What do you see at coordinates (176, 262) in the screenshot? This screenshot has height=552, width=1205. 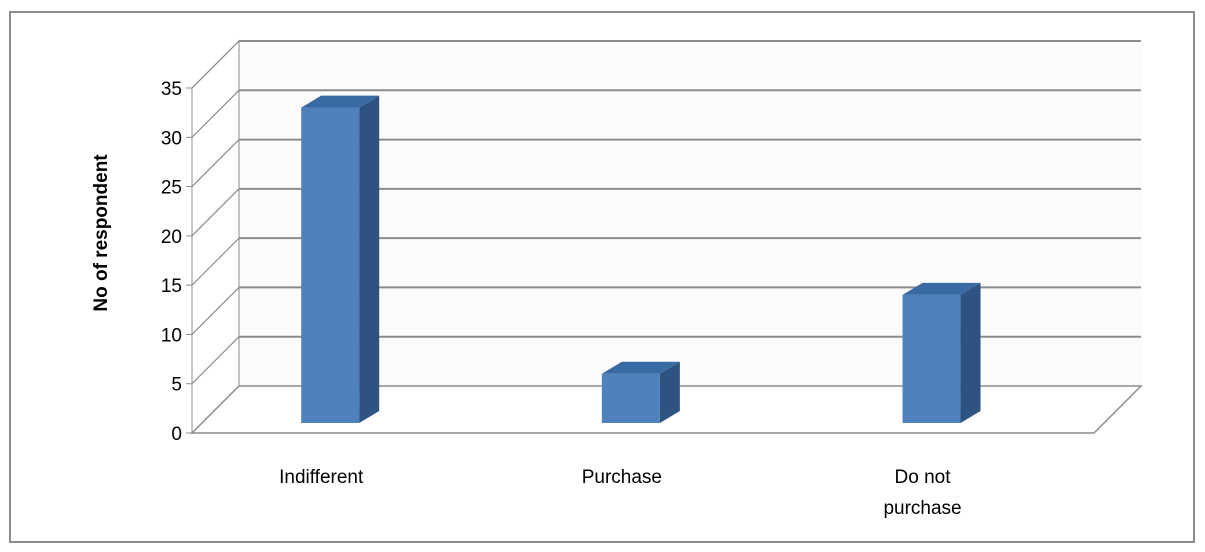 I see `y-axis-ticks: 0 5 10 15 20 25 30 35` at bounding box center [176, 262].